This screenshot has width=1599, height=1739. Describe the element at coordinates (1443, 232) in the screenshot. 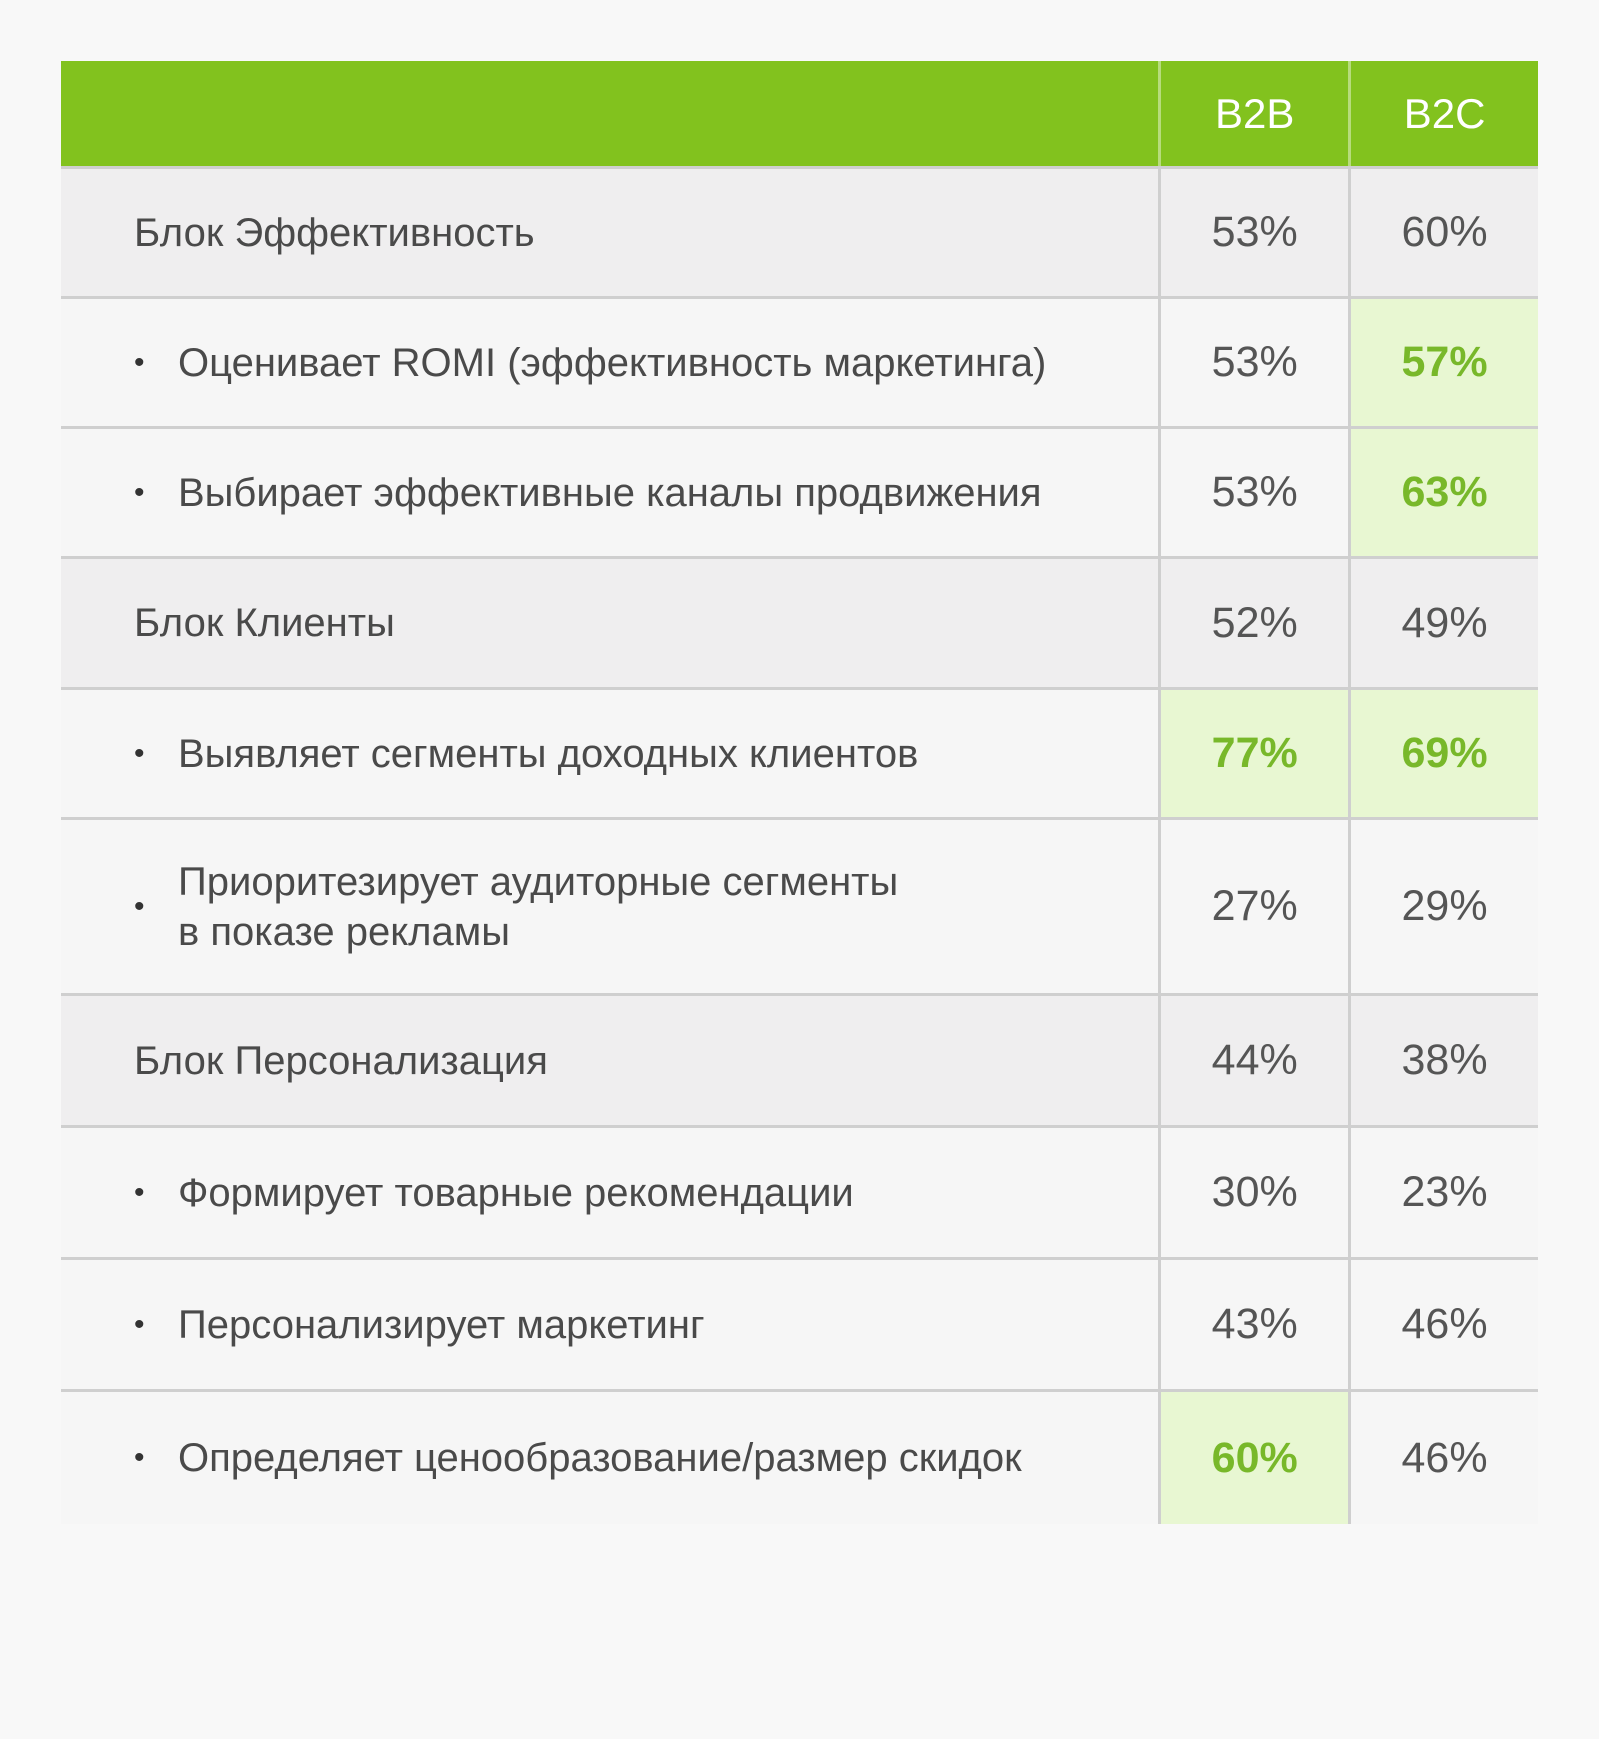

I see `b2c-value: 60%` at that location.